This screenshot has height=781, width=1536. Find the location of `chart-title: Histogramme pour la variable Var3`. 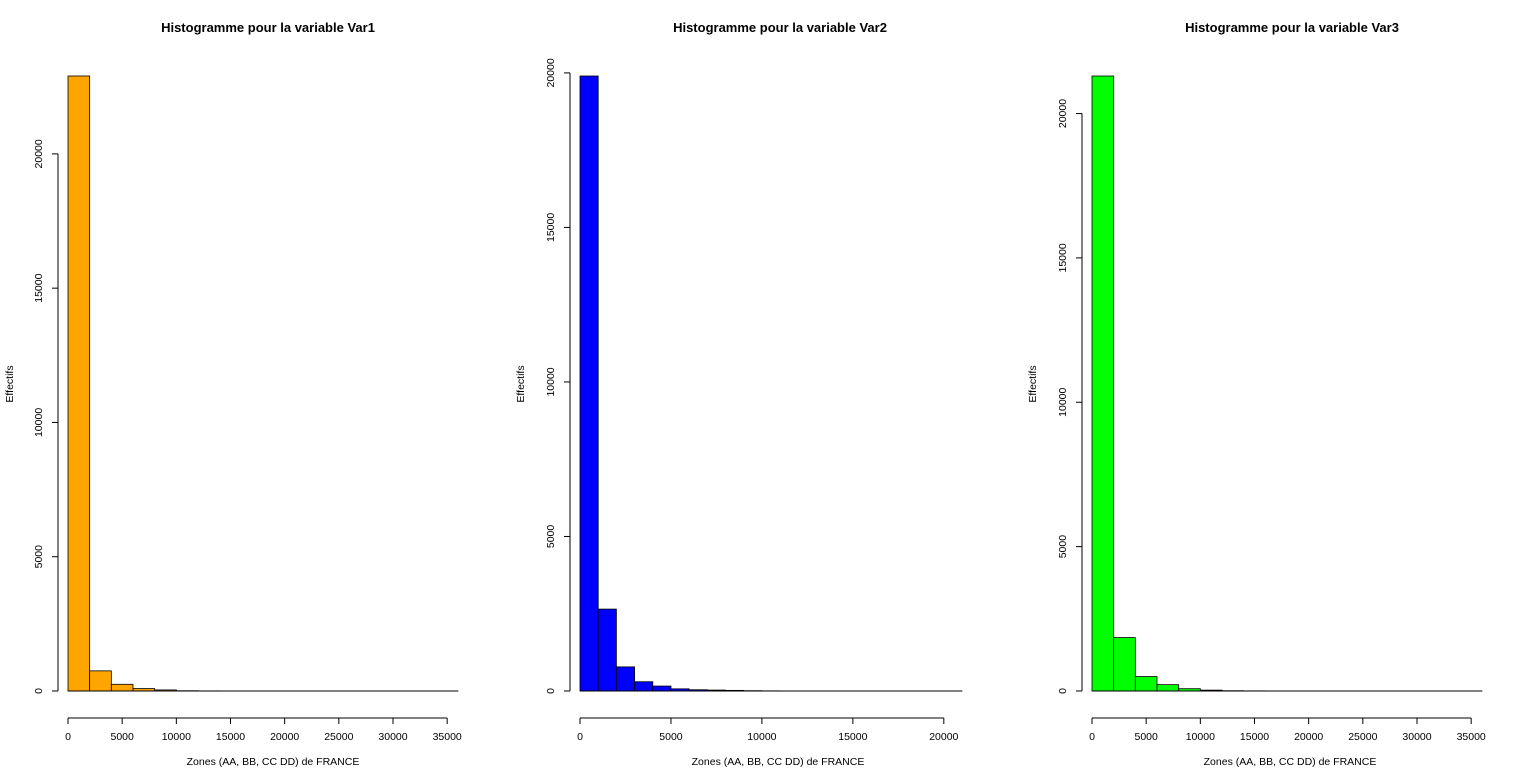

chart-title: Histogramme pour la variable Var3 is located at coordinates (1292, 27).